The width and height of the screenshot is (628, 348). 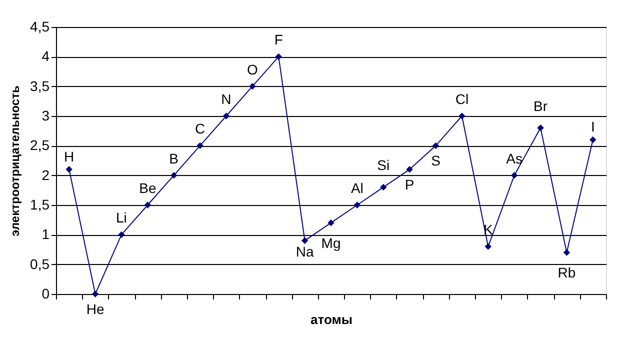 I want to click on x-tick-label: Rb, so click(x=567, y=272).